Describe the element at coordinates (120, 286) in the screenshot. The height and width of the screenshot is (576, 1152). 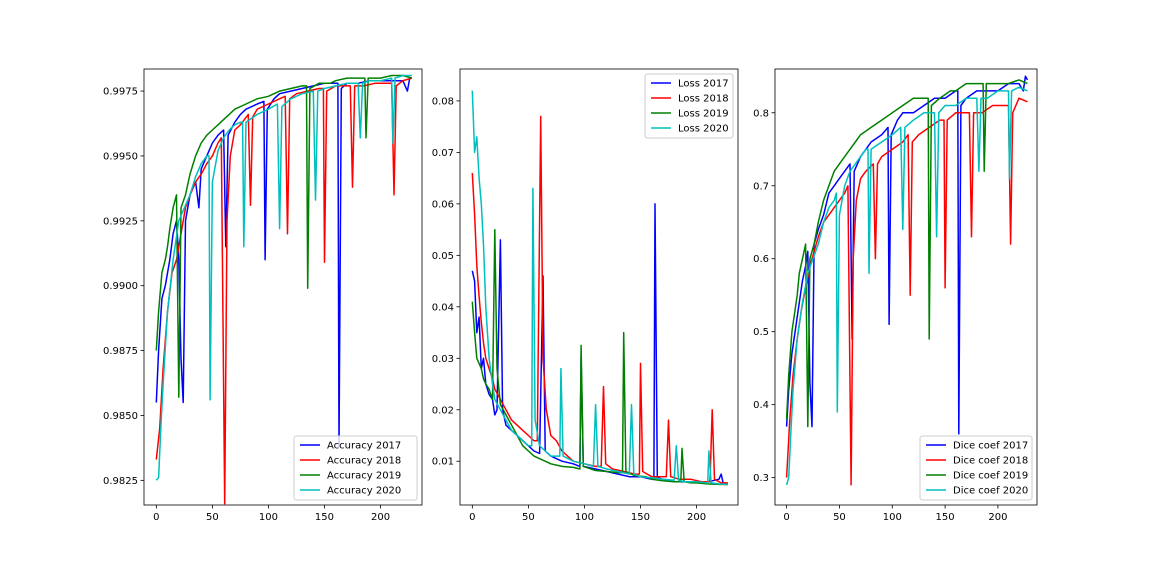
I see `y-tick-label: 0.9900` at that location.